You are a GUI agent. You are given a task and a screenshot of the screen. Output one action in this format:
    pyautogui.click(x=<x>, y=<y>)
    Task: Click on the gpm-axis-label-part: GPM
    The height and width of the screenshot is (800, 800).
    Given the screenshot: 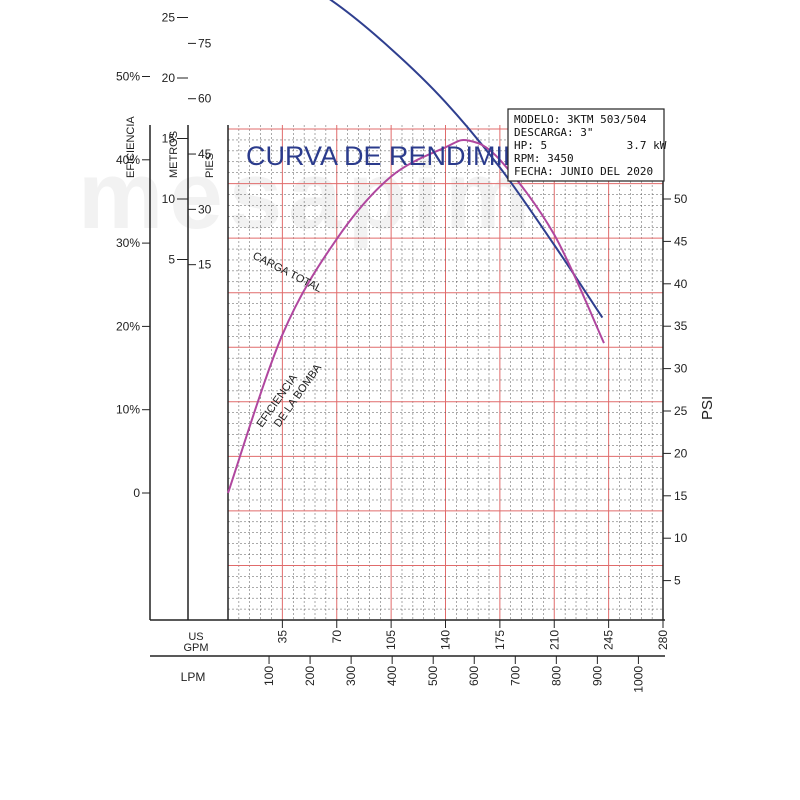 What is the action you would take?
    pyautogui.click(x=195, y=648)
    